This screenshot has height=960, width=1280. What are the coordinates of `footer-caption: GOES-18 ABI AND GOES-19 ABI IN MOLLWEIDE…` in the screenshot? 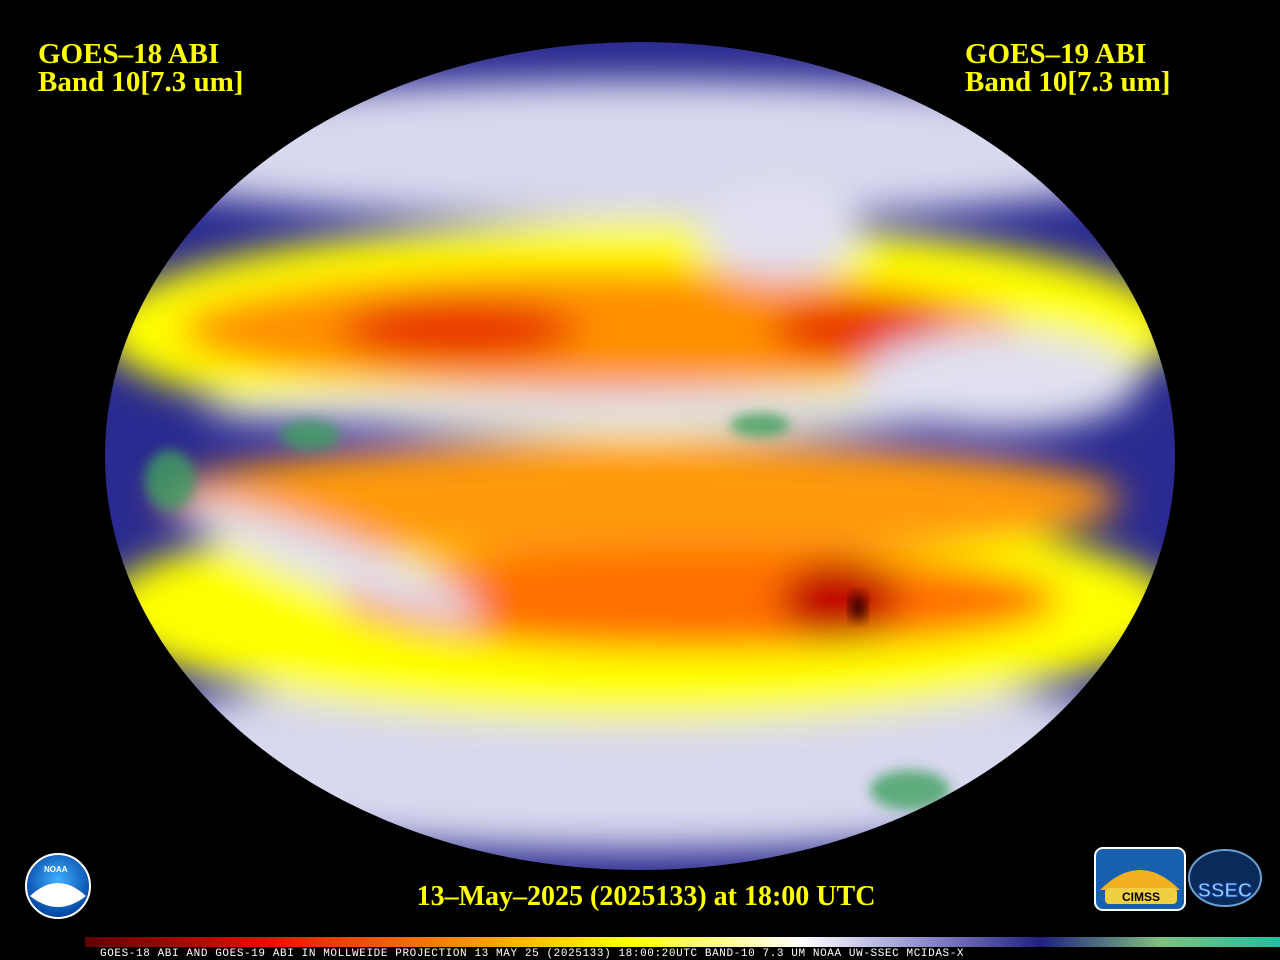 It's located at (532, 954).